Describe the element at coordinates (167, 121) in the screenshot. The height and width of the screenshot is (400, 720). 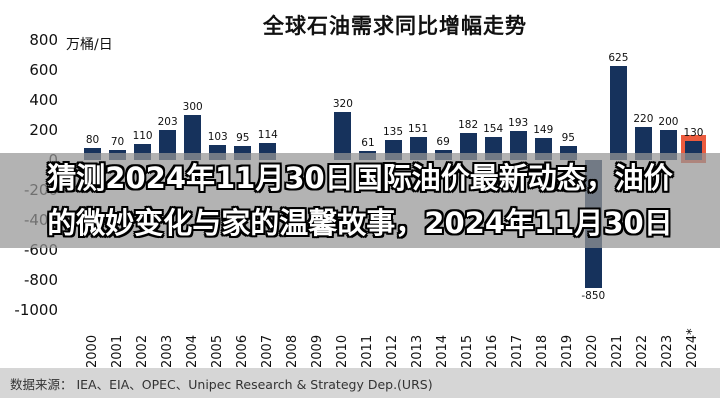
I see `bar-value-label-2003: 203` at that location.